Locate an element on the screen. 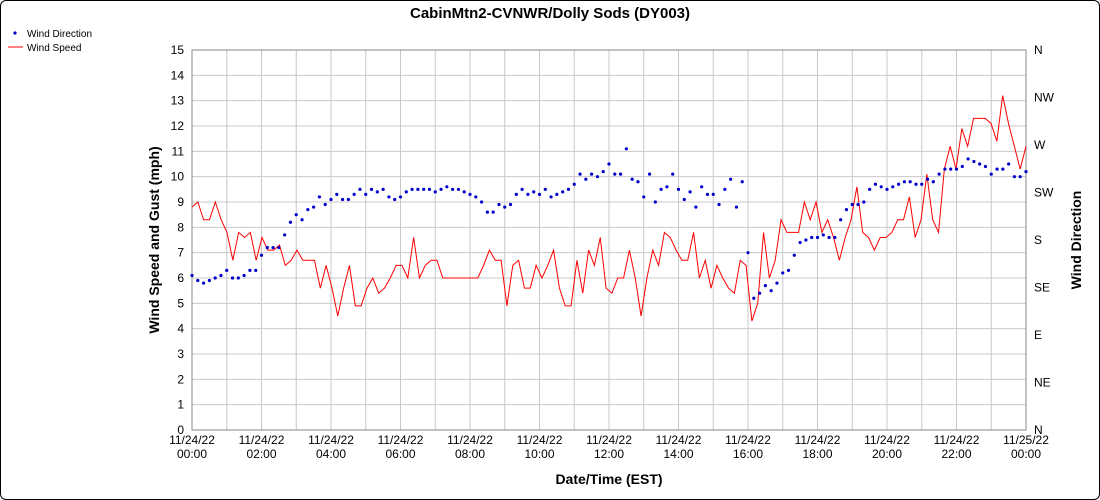  y-tick-label: 15 is located at coordinates (178, 50).